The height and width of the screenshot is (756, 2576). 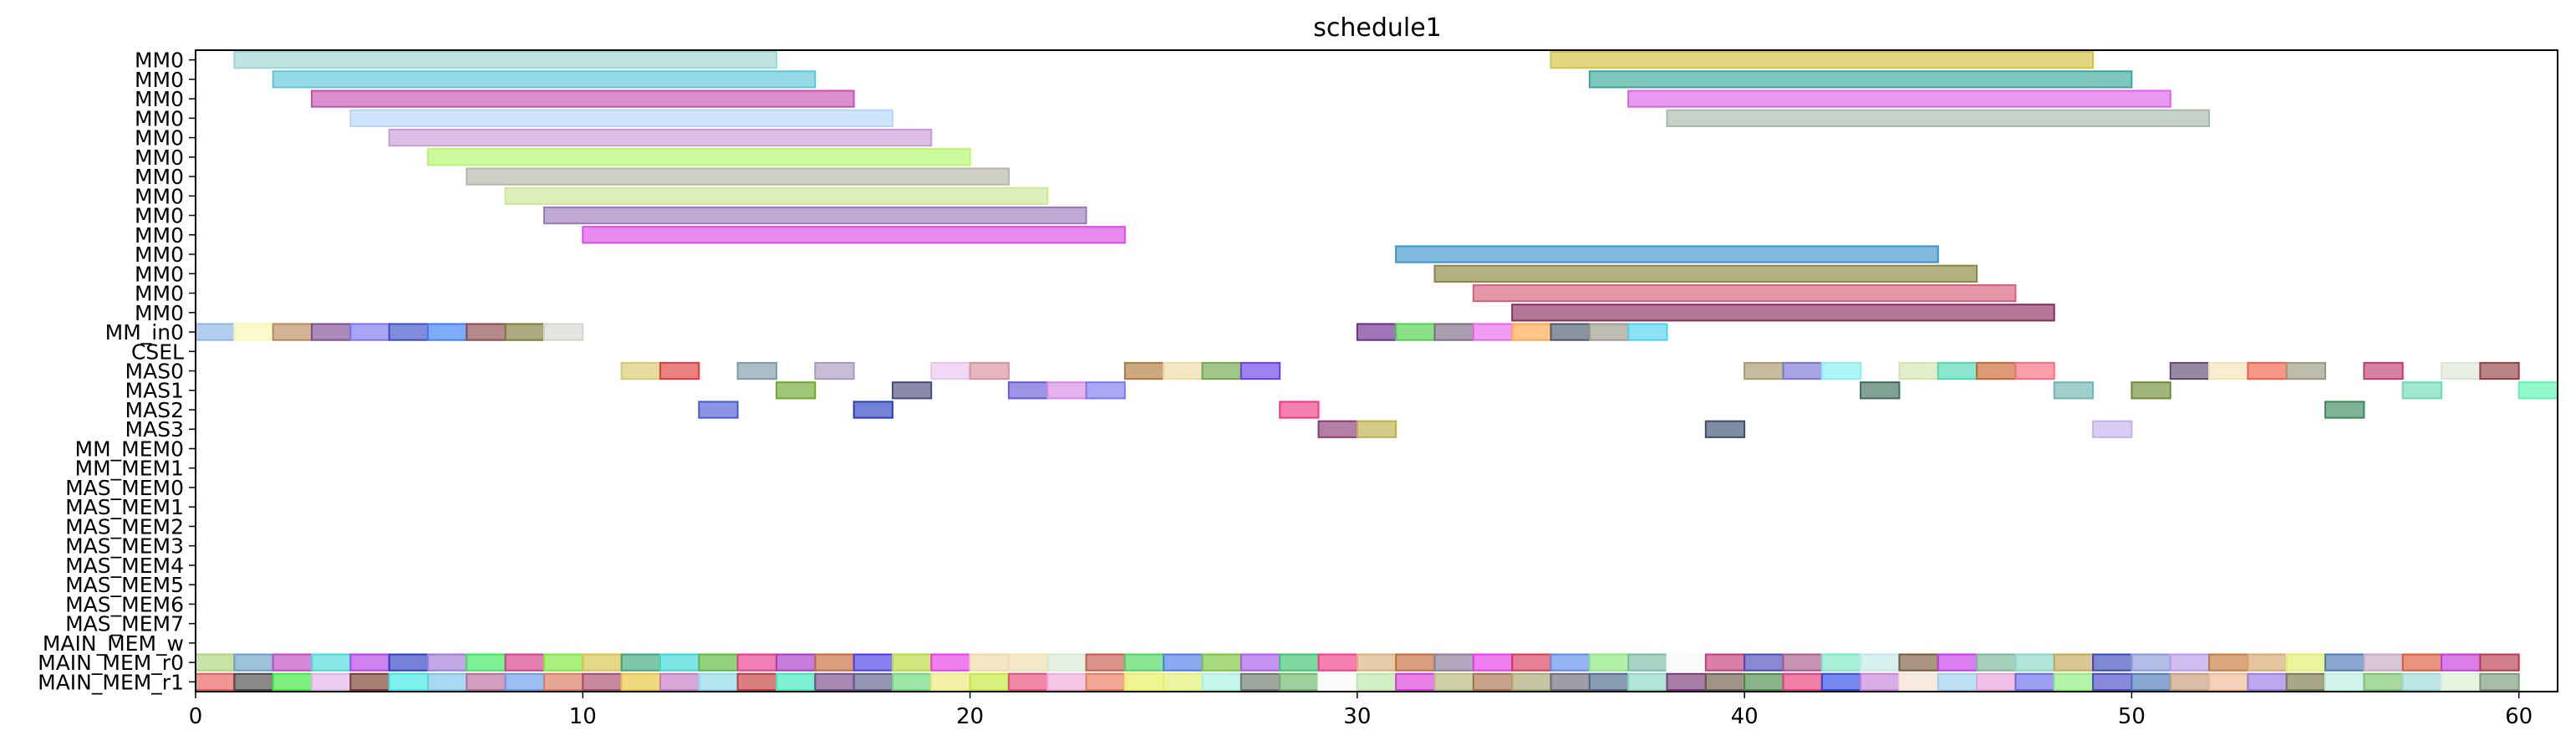 What do you see at coordinates (124, 624) in the screenshot?
I see `row-label: MAS_MEM7` at bounding box center [124, 624].